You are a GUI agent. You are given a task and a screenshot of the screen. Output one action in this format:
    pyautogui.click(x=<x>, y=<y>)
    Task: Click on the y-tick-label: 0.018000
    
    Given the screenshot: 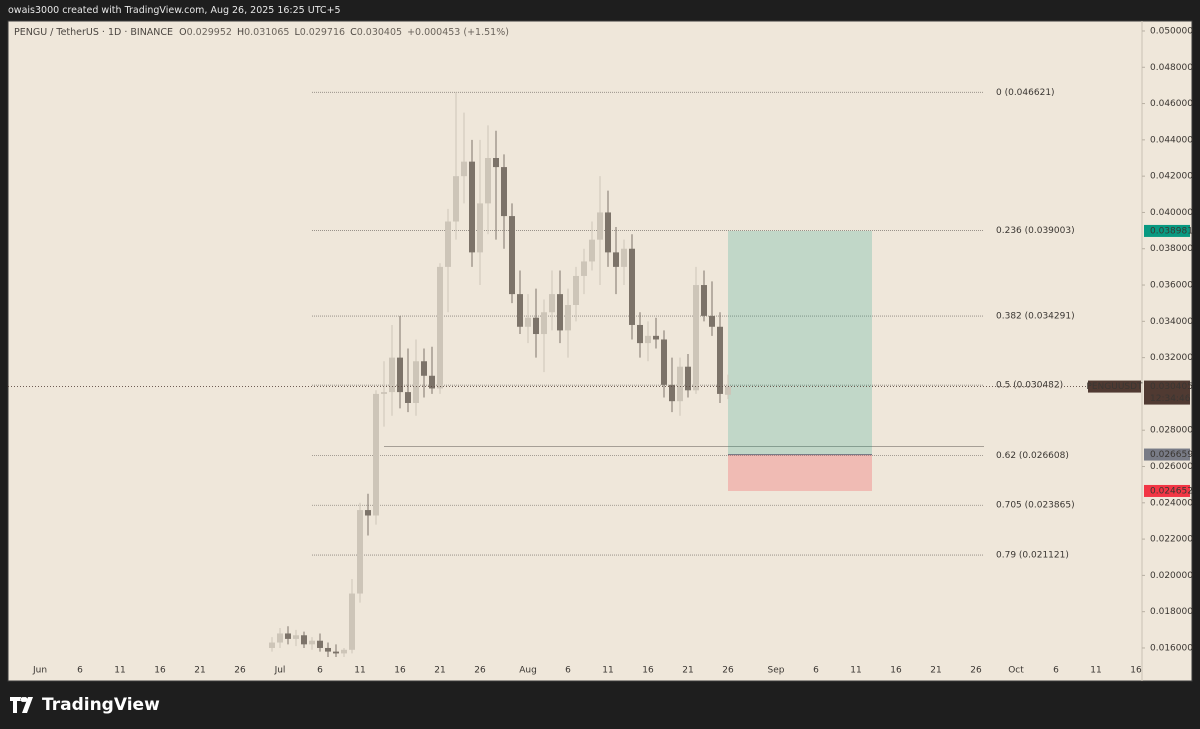 What is the action you would take?
    pyautogui.click(x=1171, y=612)
    